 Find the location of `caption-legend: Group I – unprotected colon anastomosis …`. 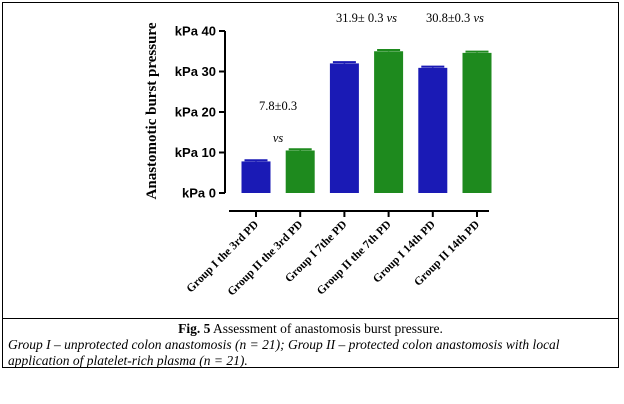

caption-legend: Group I – unprotected colon anastomosis … is located at coordinates (284, 352).